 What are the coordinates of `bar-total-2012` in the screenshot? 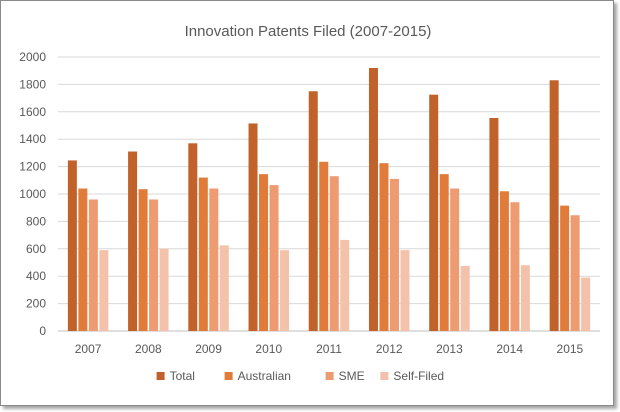 It's located at (373, 199).